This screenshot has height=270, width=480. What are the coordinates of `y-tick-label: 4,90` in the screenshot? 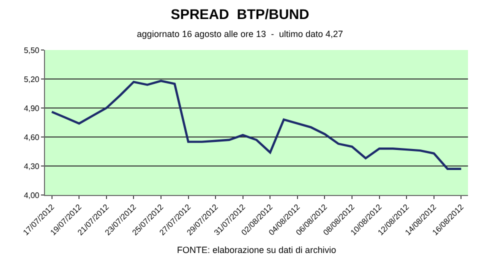 It's located at (32, 108).